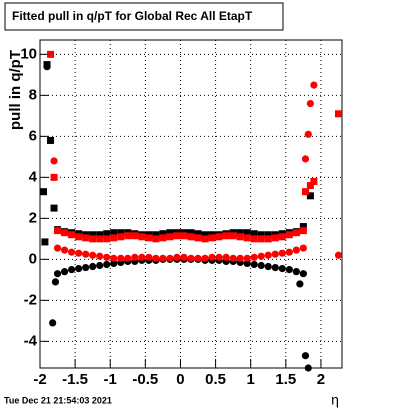  Describe the element at coordinates (31, 340) in the screenshot. I see `y-tick-label: -4` at that location.